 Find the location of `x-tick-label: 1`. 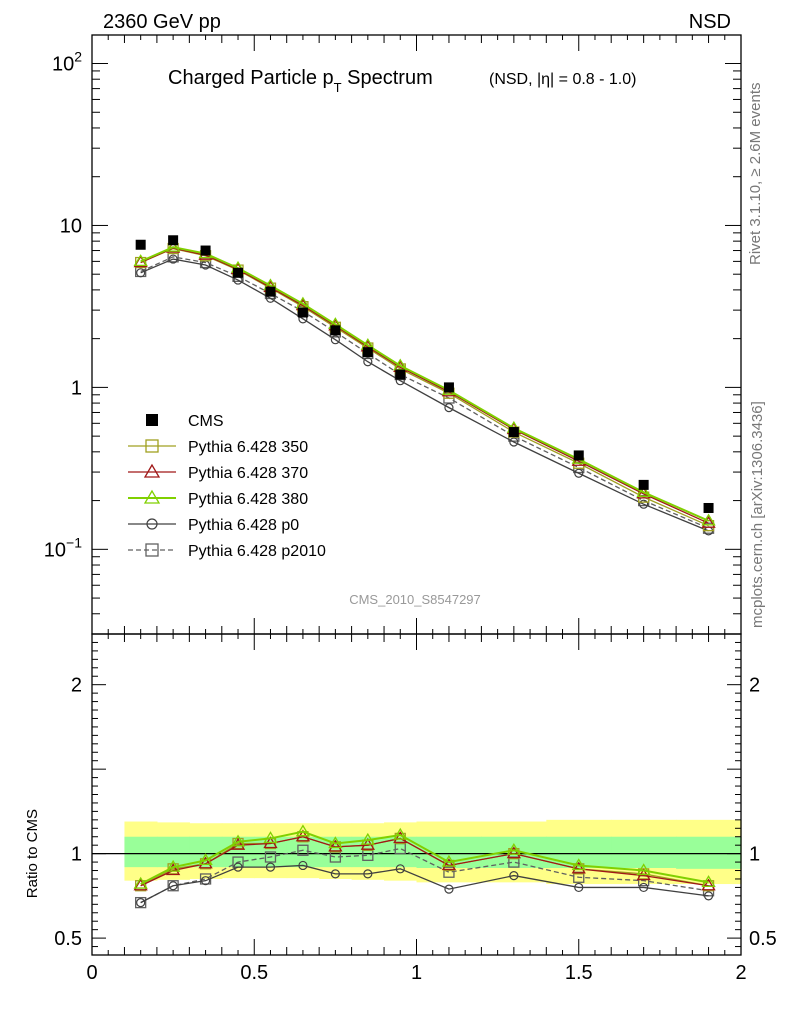

x-tick-label: 1 is located at coordinates (416, 973).